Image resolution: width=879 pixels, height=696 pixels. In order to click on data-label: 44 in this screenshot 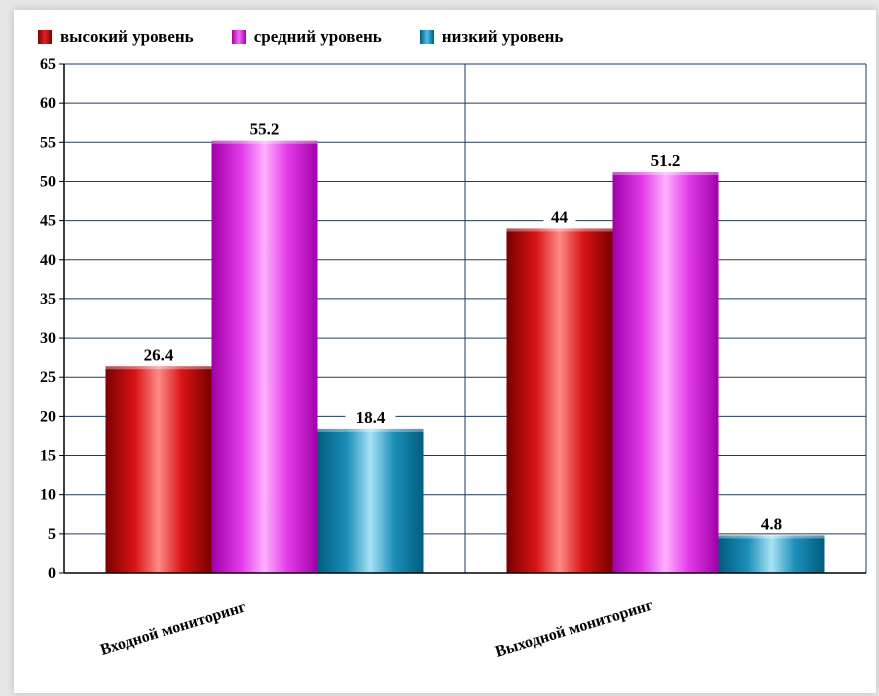, I will do `click(560, 216)`.